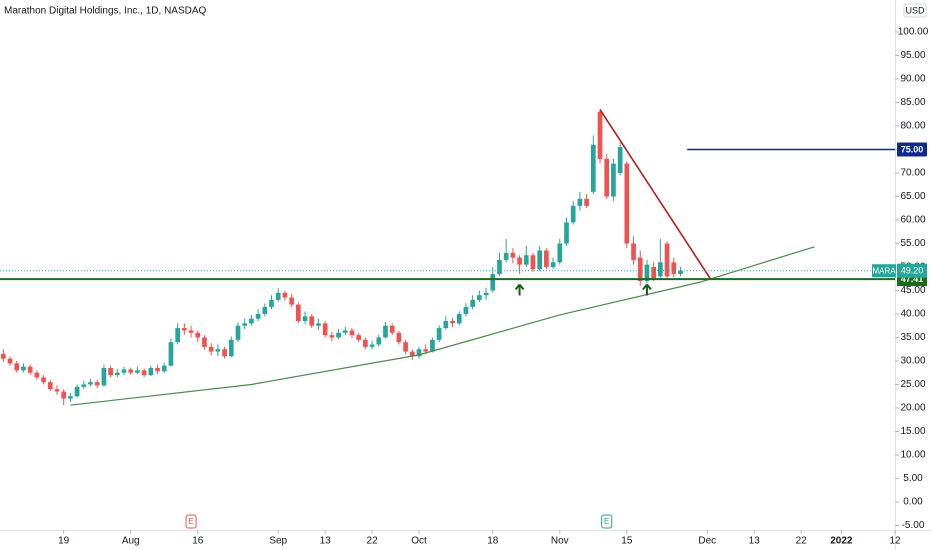 This screenshot has width=932, height=550. I want to click on earnings-label: E, so click(190, 521).